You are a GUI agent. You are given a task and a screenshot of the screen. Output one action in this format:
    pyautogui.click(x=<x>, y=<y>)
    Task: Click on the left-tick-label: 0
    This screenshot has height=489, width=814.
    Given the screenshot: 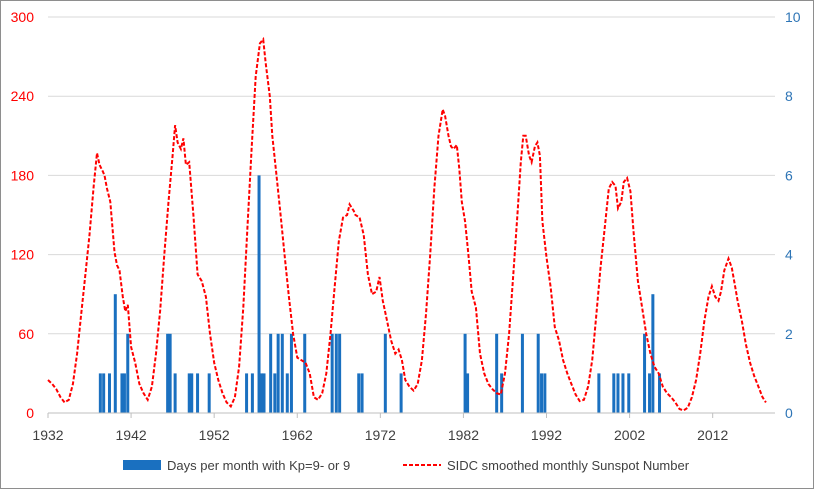 What is the action you would take?
    pyautogui.click(x=30, y=413)
    